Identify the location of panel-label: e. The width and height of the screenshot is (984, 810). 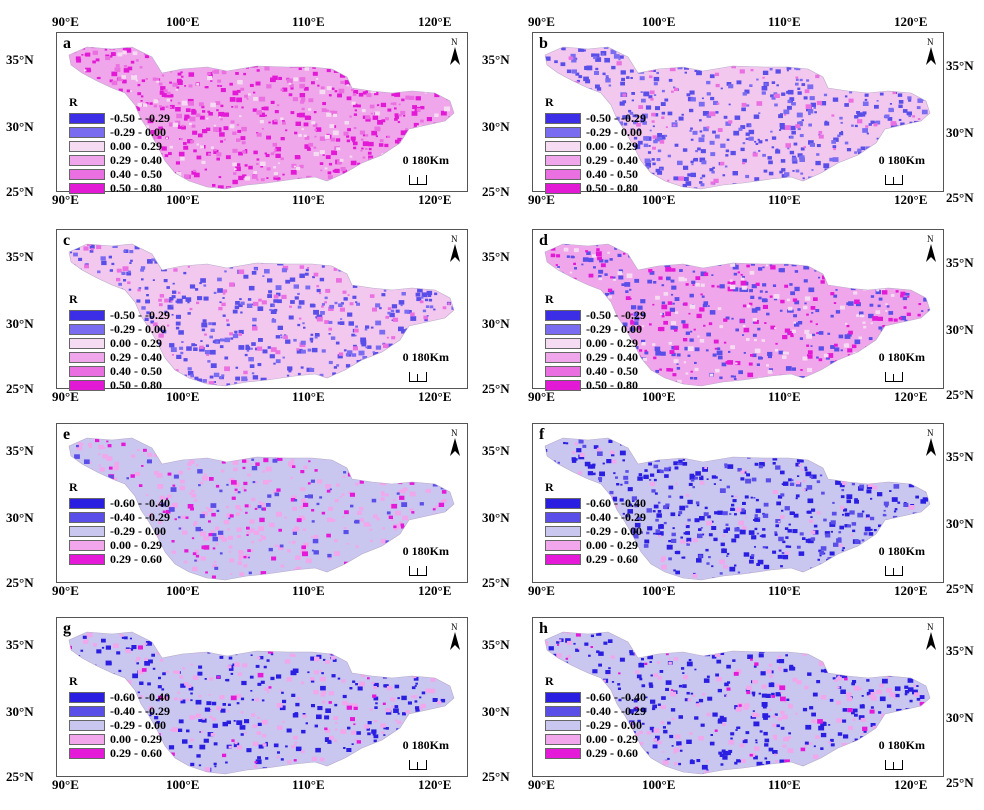
(67, 434).